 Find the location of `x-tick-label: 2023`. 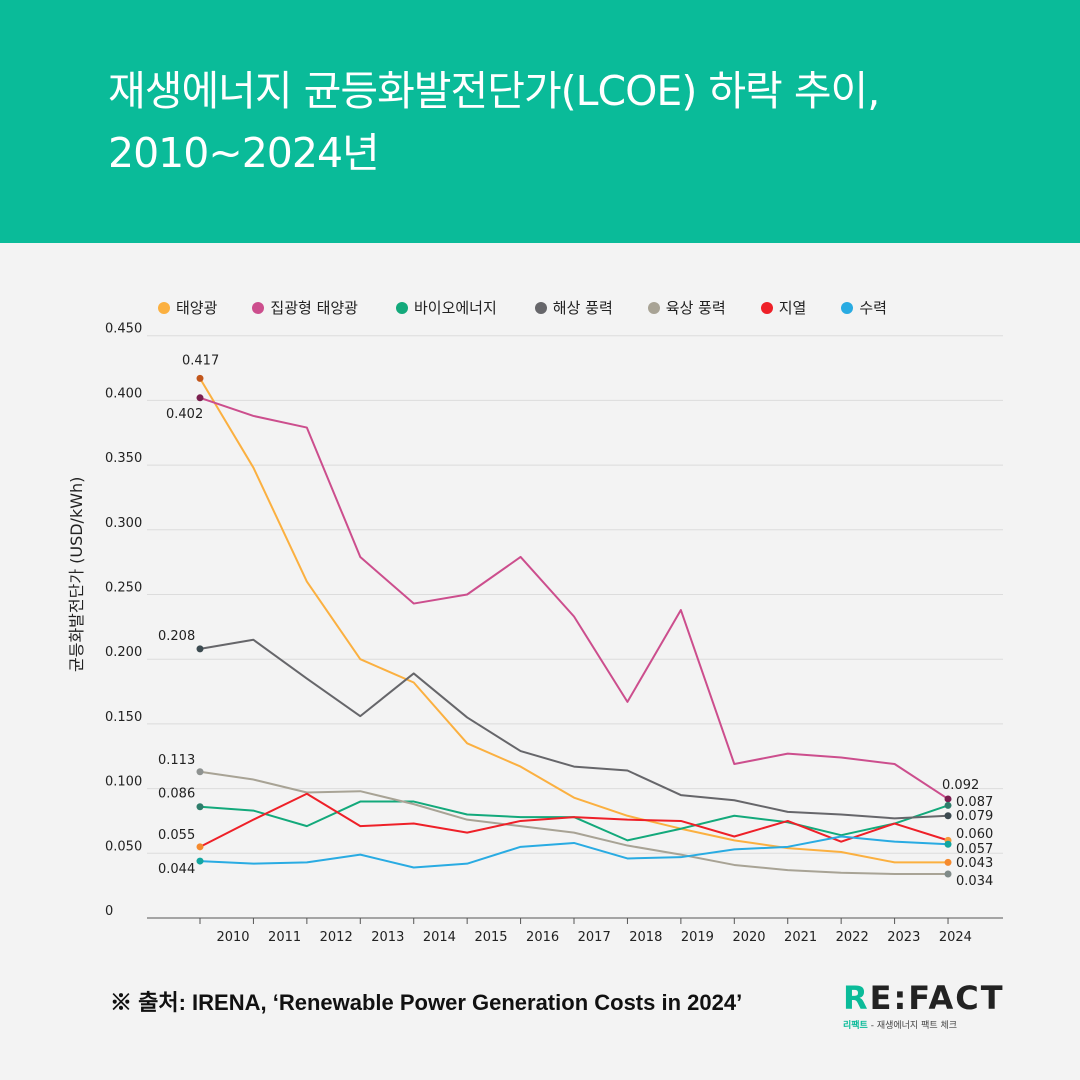

x-tick-label: 2023 is located at coordinates (903, 937).